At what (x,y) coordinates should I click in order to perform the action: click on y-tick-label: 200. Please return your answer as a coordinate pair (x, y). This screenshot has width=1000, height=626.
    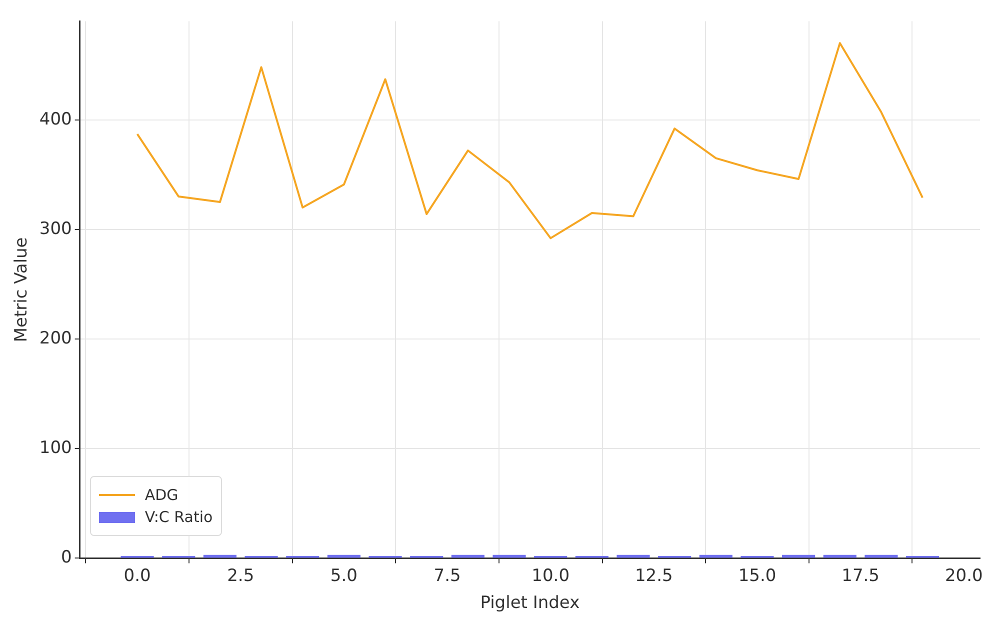
    Looking at the image, I should click on (55, 338).